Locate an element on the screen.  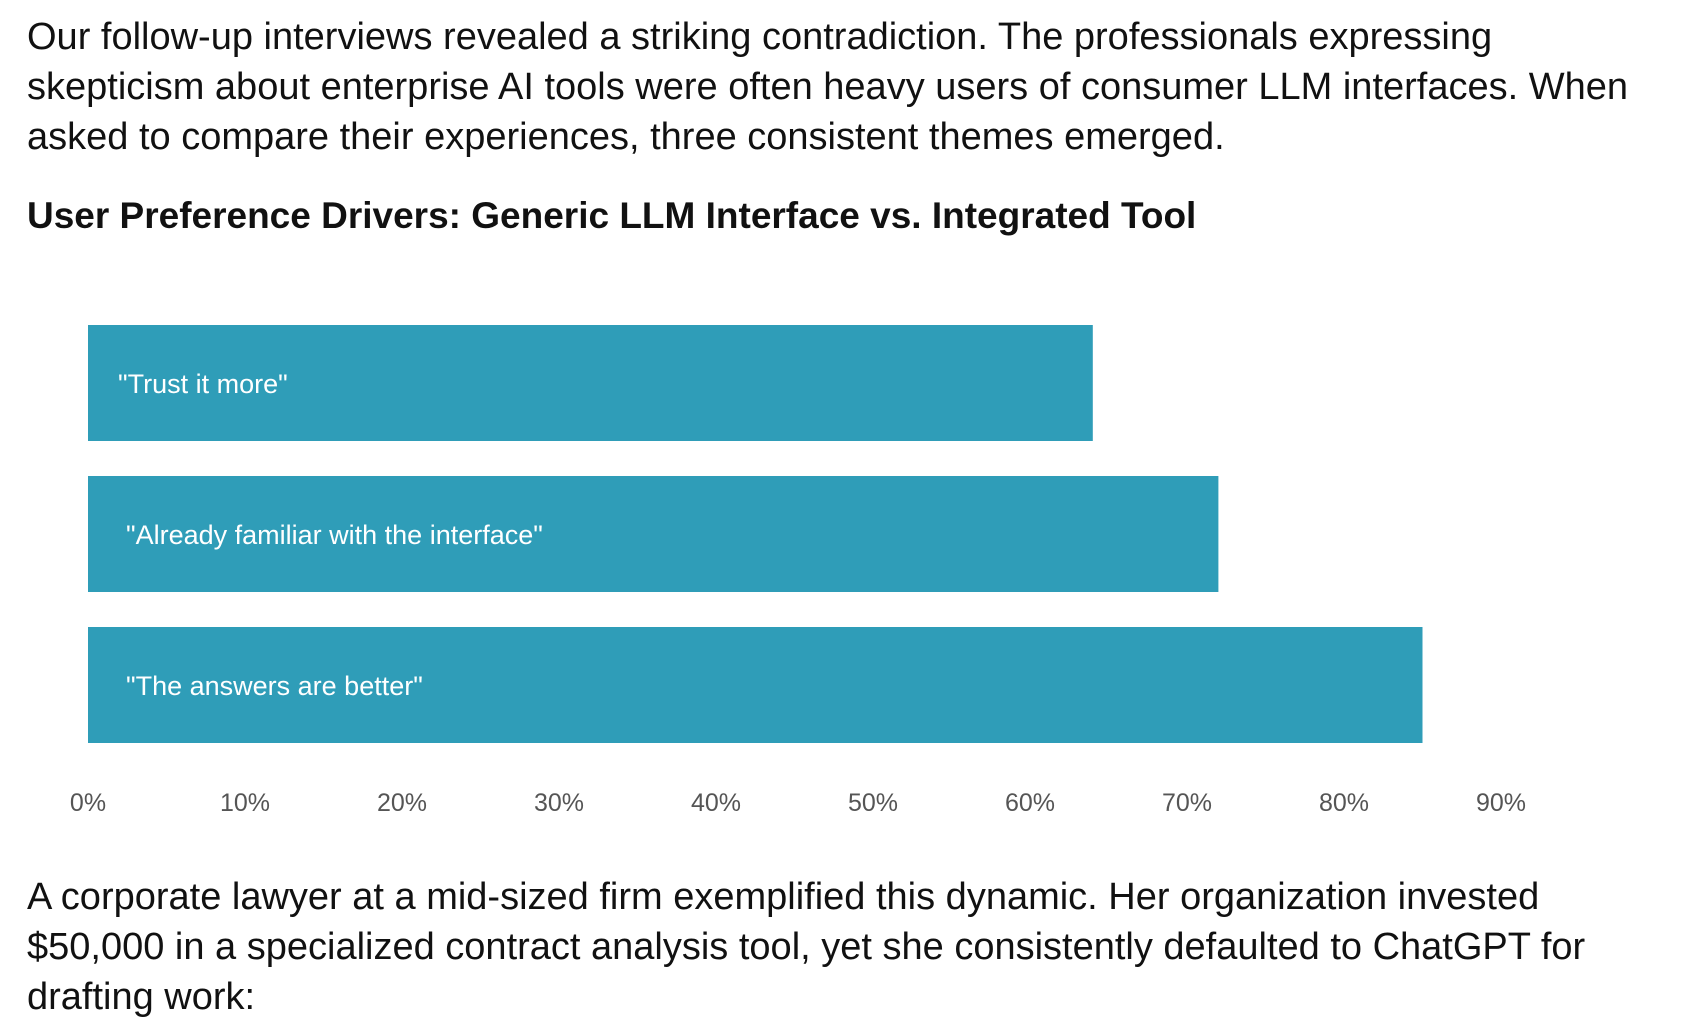
x-tick-label: 90% is located at coordinates (1501, 803).